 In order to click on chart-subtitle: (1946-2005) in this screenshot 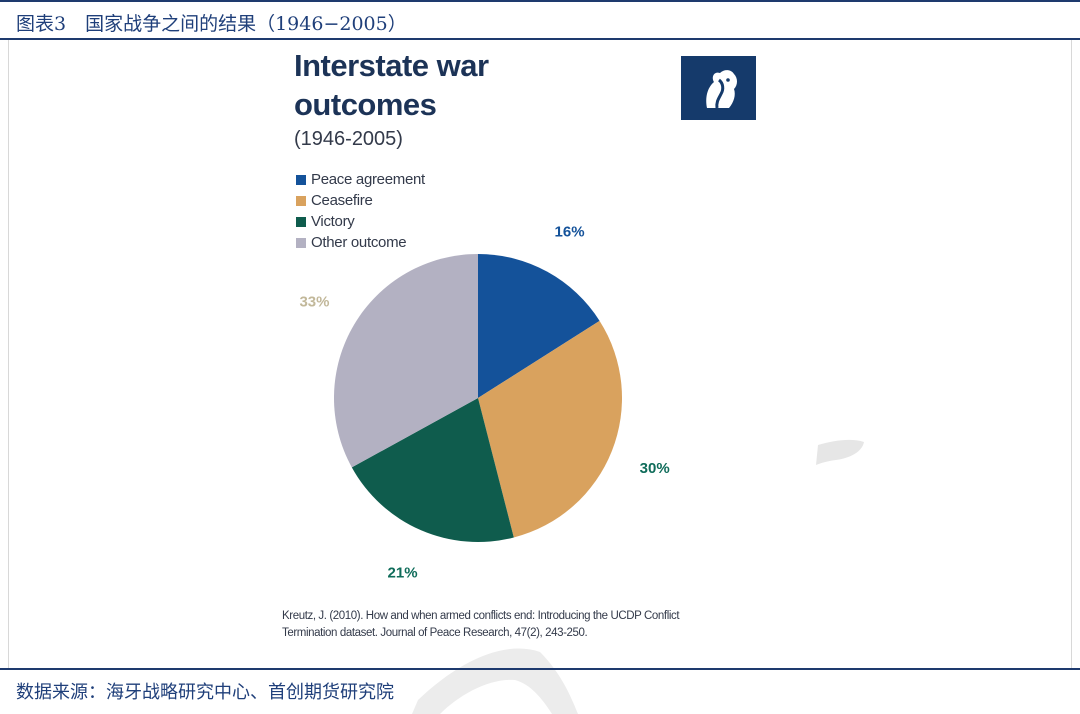, I will do `click(348, 139)`.